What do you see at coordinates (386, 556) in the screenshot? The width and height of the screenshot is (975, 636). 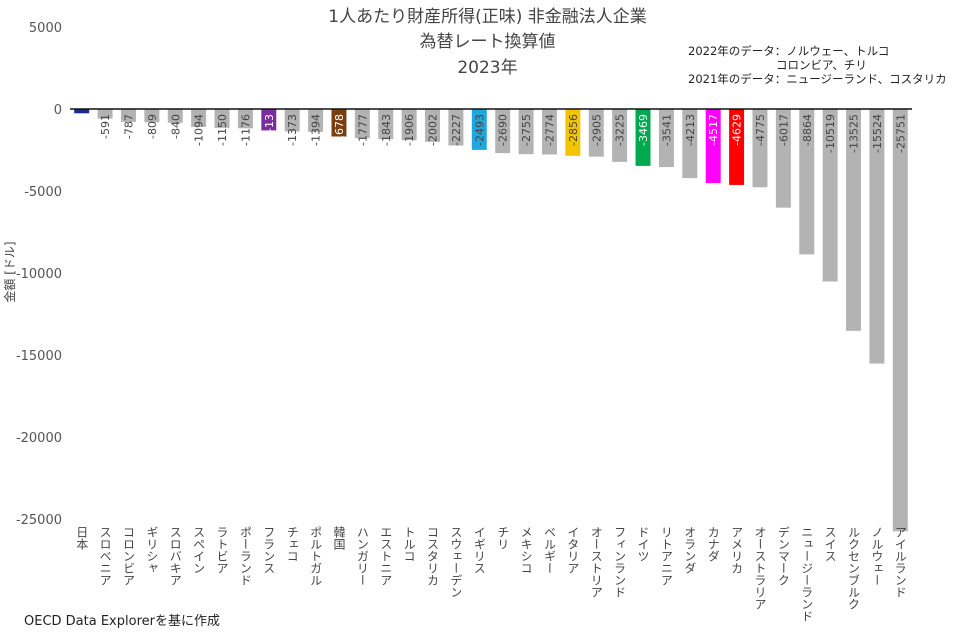 I see `category-label: エストニア` at bounding box center [386, 556].